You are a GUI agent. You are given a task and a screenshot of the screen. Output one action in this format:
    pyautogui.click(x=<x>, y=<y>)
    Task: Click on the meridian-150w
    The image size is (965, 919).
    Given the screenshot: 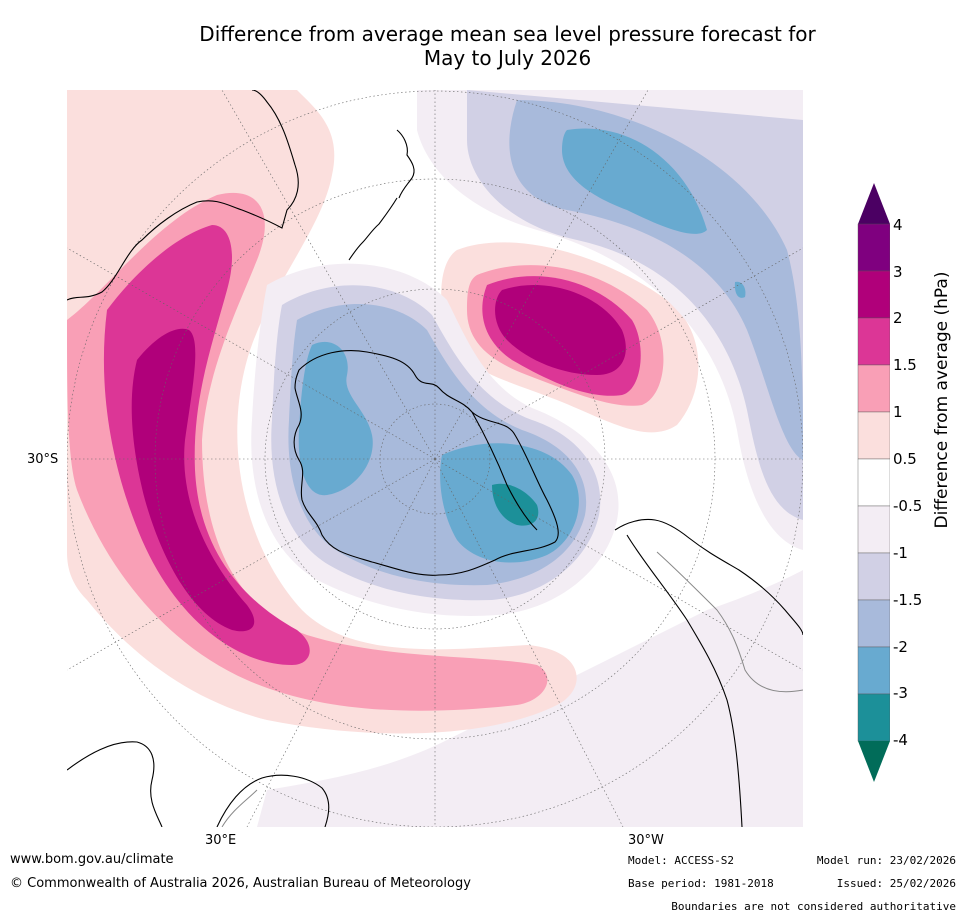 What is the action you would take?
    pyautogui.click(x=618, y=353)
    